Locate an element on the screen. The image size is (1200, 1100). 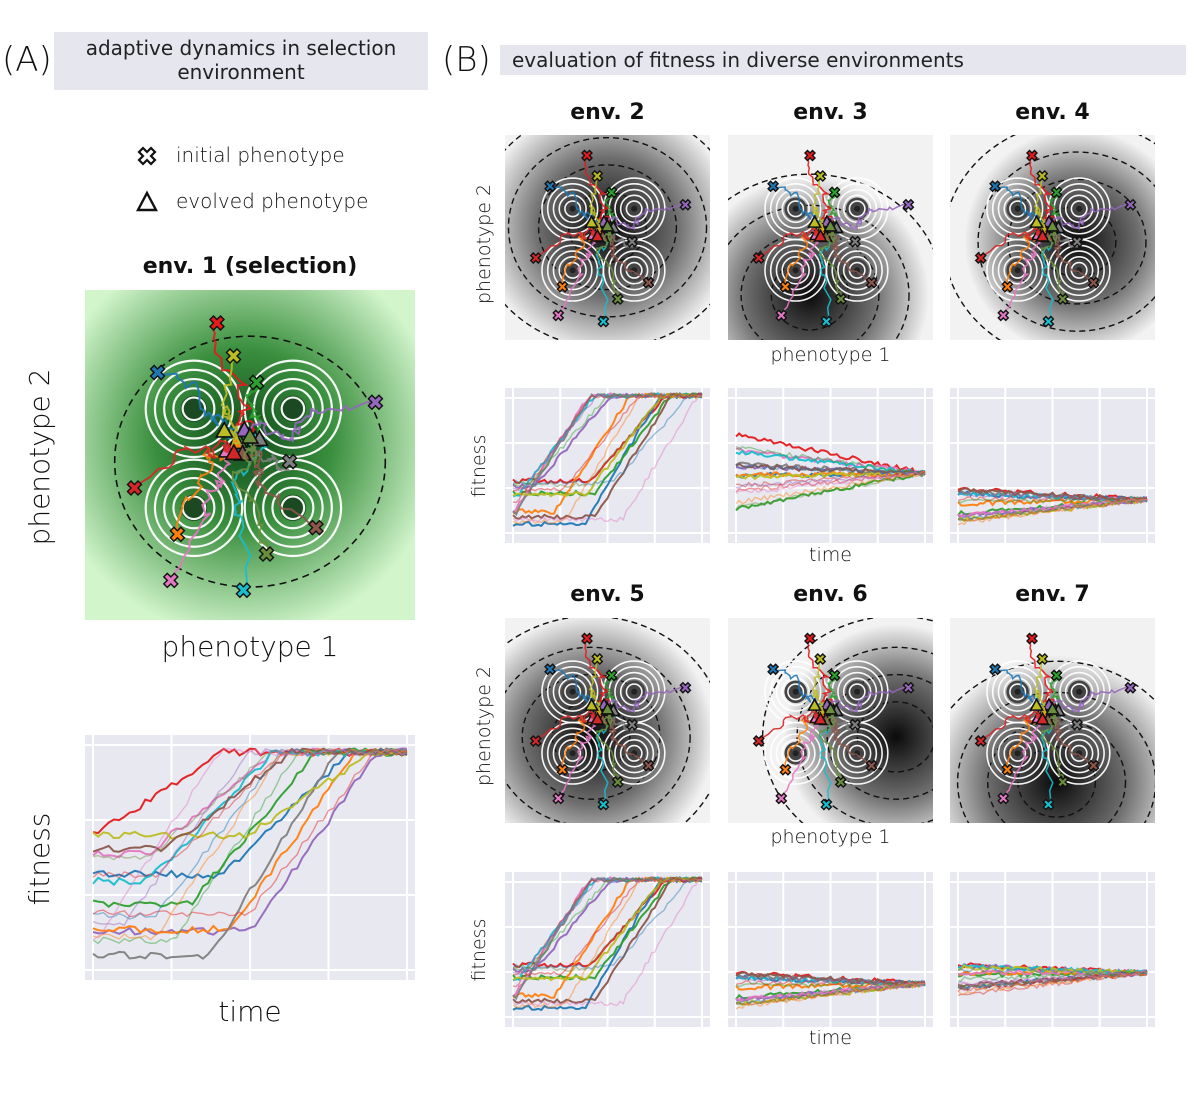
env1-title: env. 1 (selection) is located at coordinates (250, 266).